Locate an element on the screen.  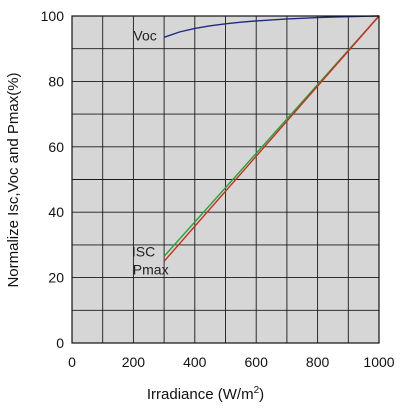
y-tick-label: 0 is located at coordinates (60, 343).